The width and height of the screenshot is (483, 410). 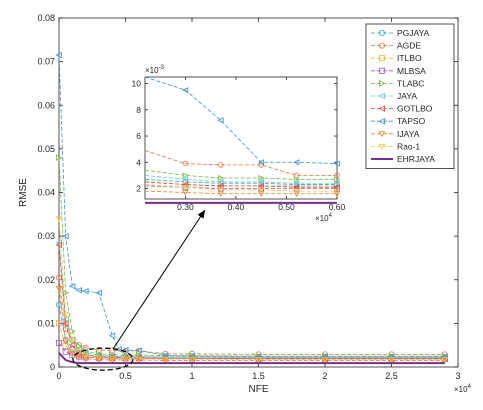 I want to click on inset-series-layer, so click(x=242, y=140).